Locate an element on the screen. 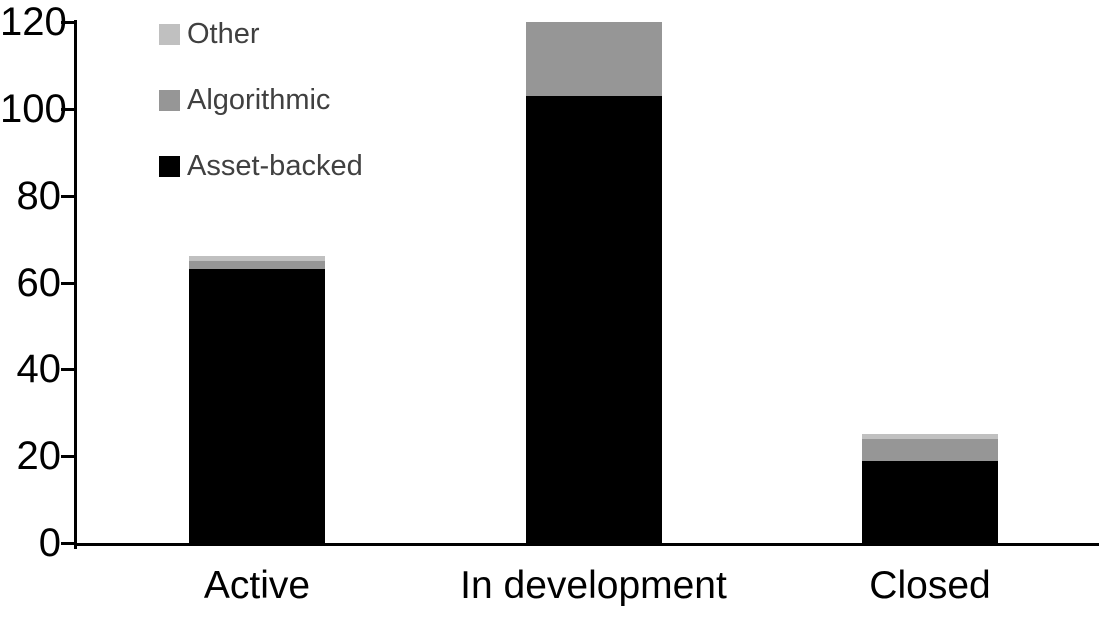  legend-label-algorithmic: Algorithmic is located at coordinates (259, 100).